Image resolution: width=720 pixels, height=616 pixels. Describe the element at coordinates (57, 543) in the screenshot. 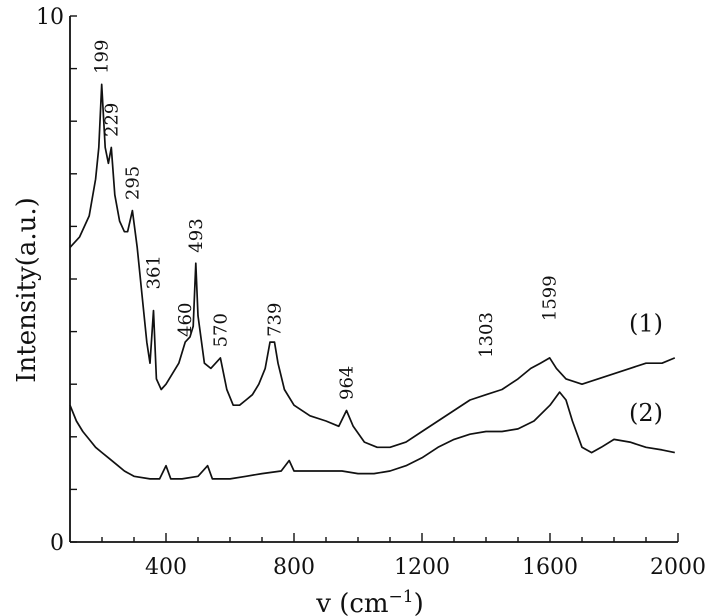

I see `y-tick-label: 0` at that location.